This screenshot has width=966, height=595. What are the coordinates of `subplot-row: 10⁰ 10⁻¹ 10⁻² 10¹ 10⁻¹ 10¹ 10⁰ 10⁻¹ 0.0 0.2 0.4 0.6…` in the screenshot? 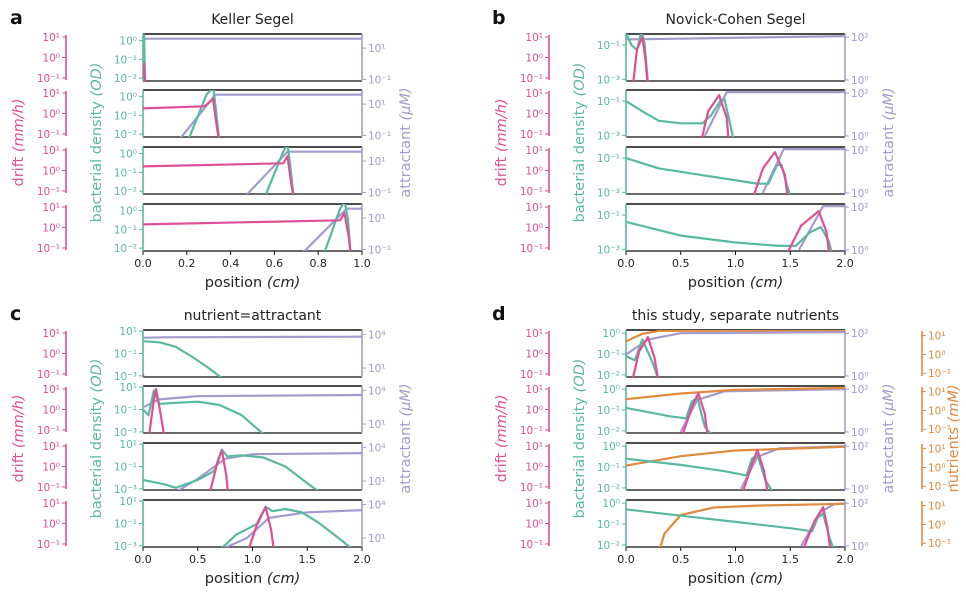 It's located at (214, 236).